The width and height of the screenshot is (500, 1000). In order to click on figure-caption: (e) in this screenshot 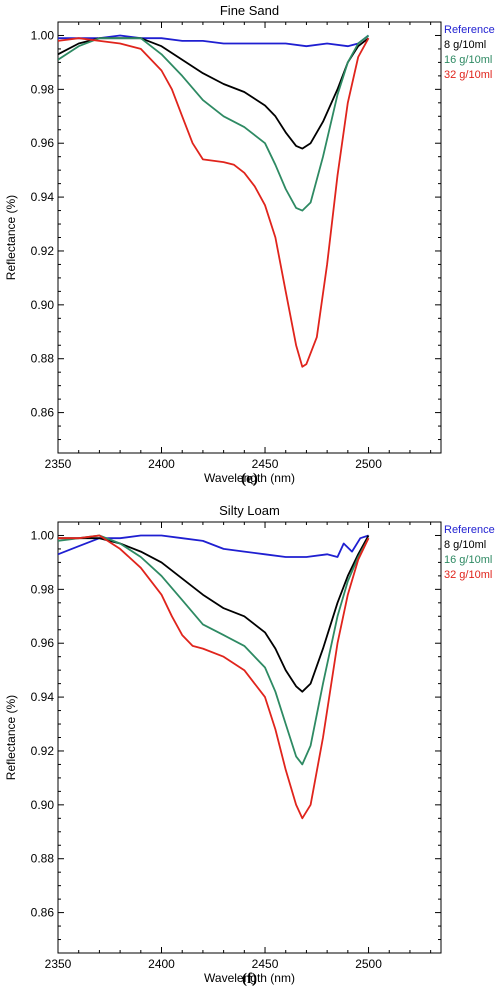, I will do `click(249, 479)`.